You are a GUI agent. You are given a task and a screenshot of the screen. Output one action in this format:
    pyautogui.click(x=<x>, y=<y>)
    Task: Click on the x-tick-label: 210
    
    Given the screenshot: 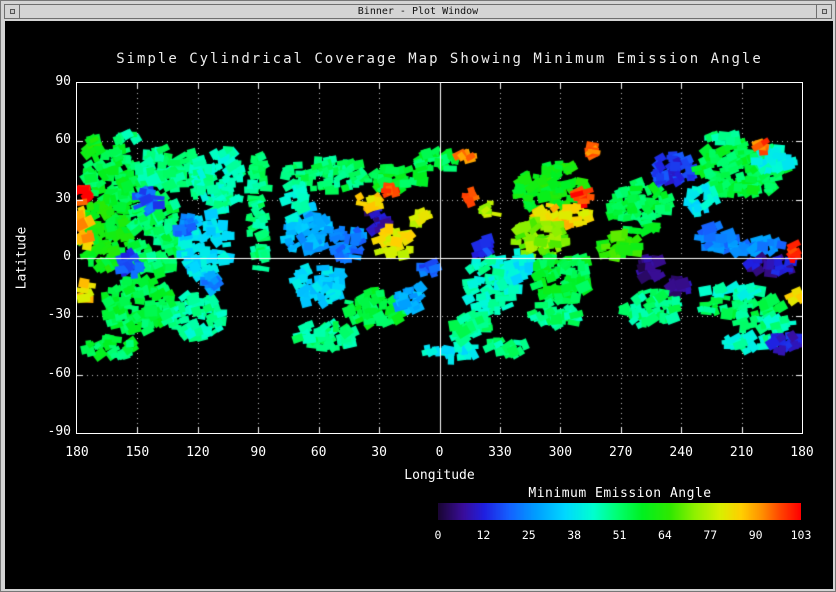 What is the action you would take?
    pyautogui.click(x=741, y=452)
    